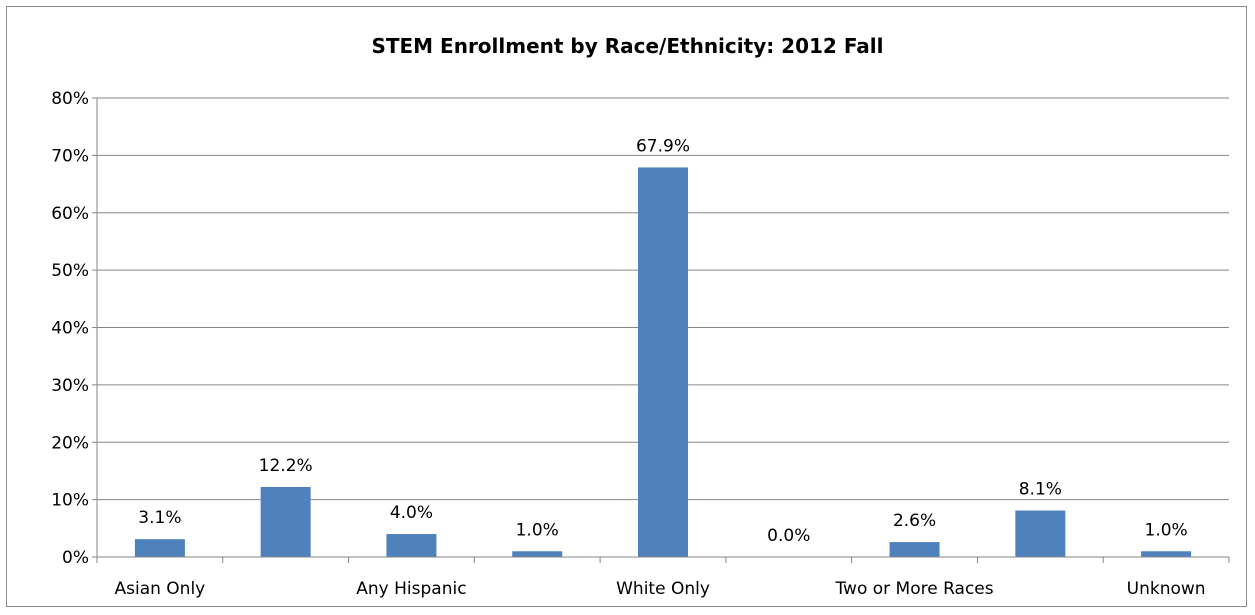  Describe the element at coordinates (70, 329) in the screenshot. I see `y-tick-label: 40%` at that location.